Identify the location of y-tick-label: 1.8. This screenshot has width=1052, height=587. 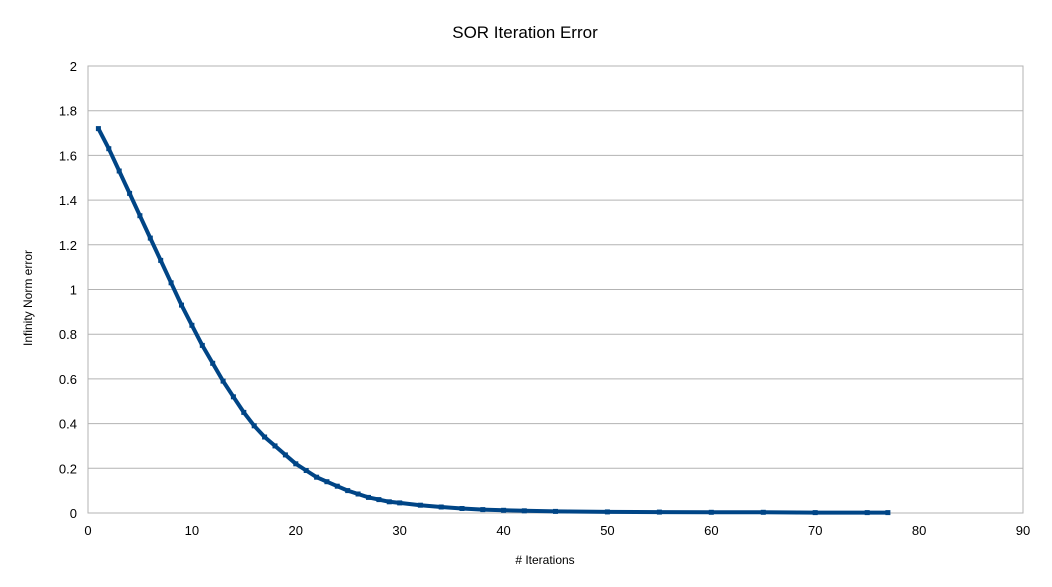
(68, 111).